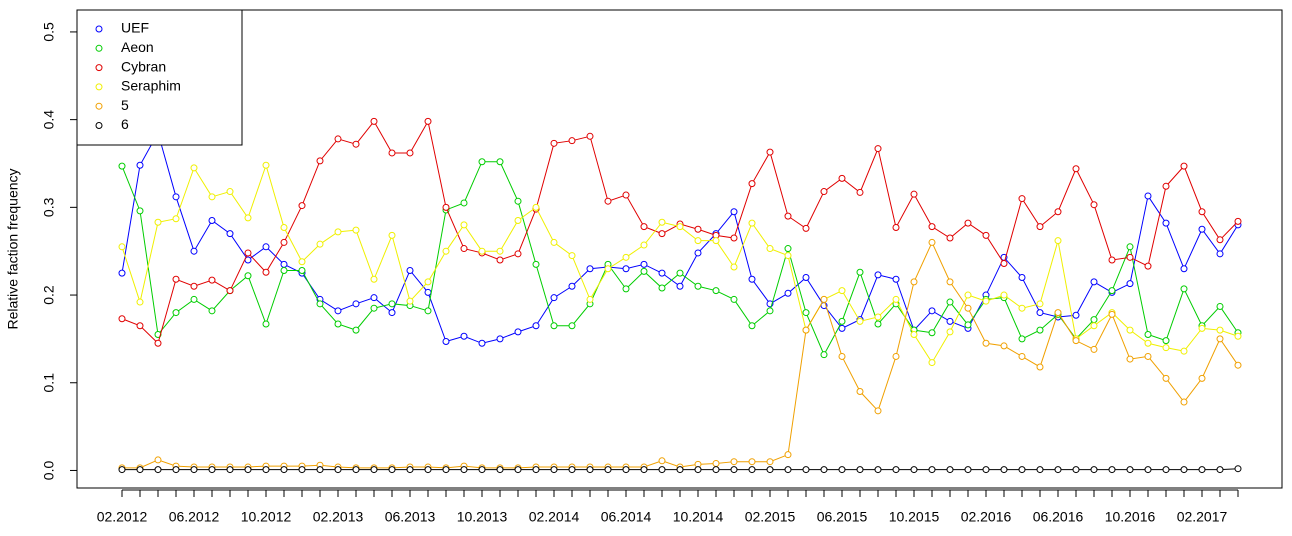 The image size is (1292, 536). I want to click on y-tick-label: 0.5, so click(49, 32).